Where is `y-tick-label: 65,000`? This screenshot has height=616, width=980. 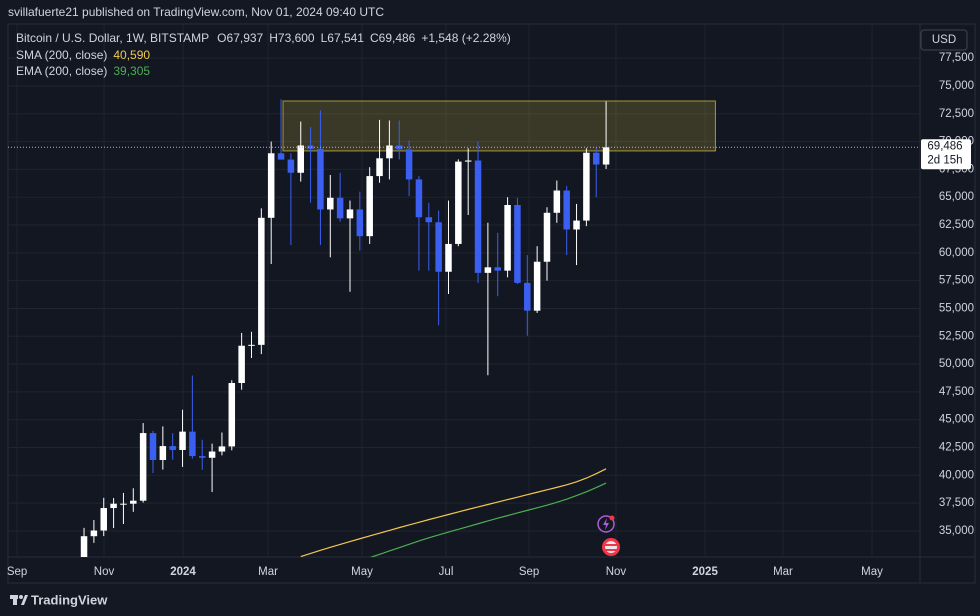
y-tick-label: 65,000 is located at coordinates (956, 197).